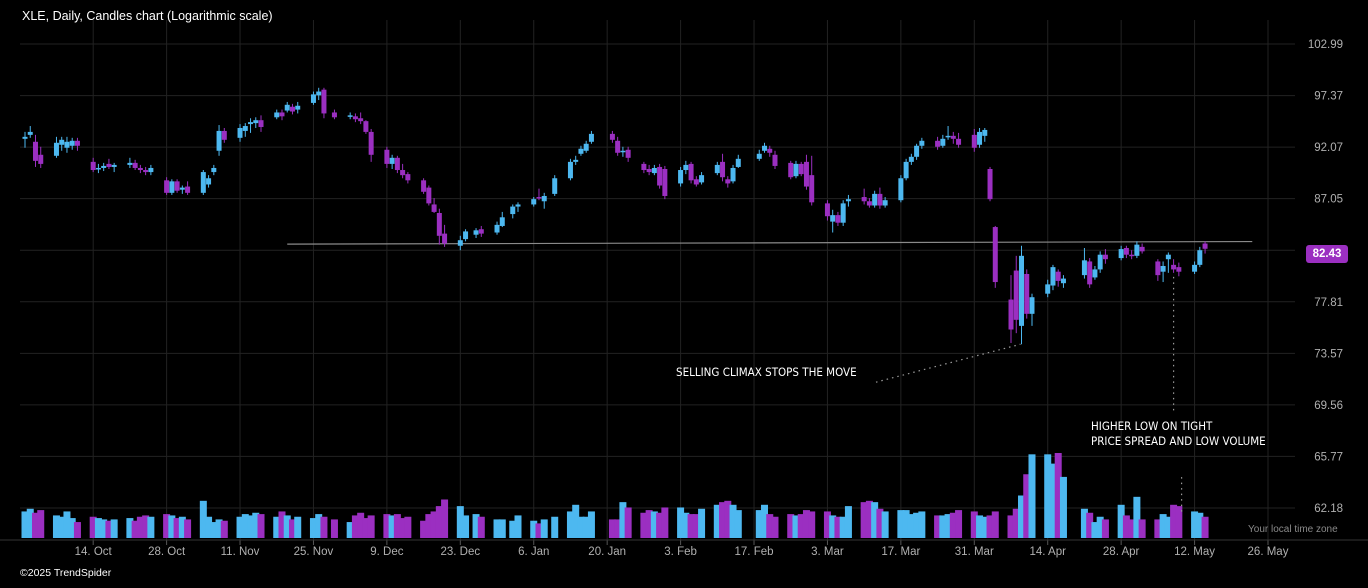  I want to click on support-line, so click(770, 242).